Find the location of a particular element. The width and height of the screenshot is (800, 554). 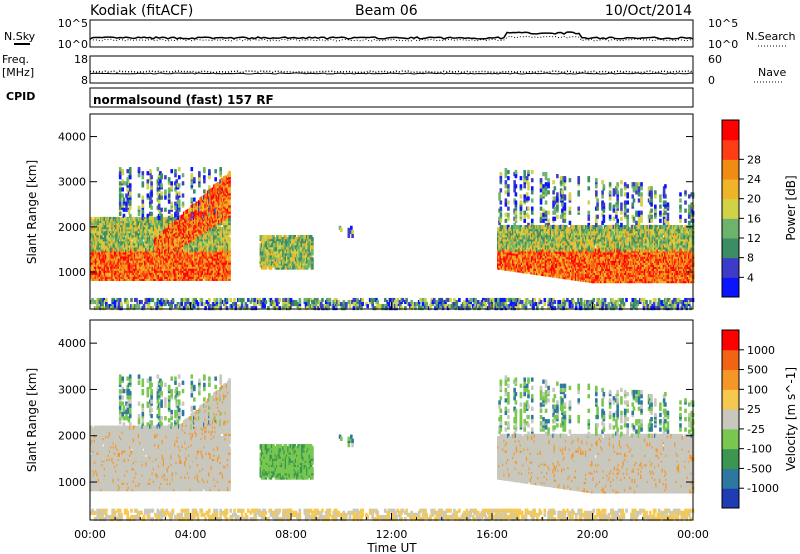

nave-tick-bottom: 0 is located at coordinates (711, 80).